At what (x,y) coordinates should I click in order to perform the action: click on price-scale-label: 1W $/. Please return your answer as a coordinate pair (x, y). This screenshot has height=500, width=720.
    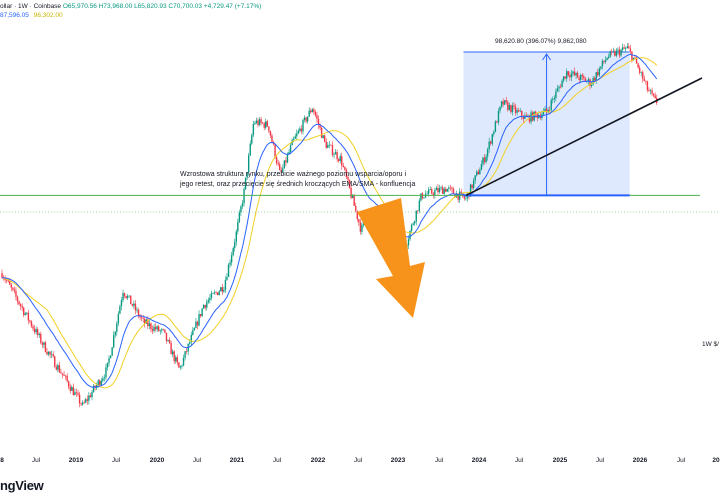
    Looking at the image, I should click on (710, 344).